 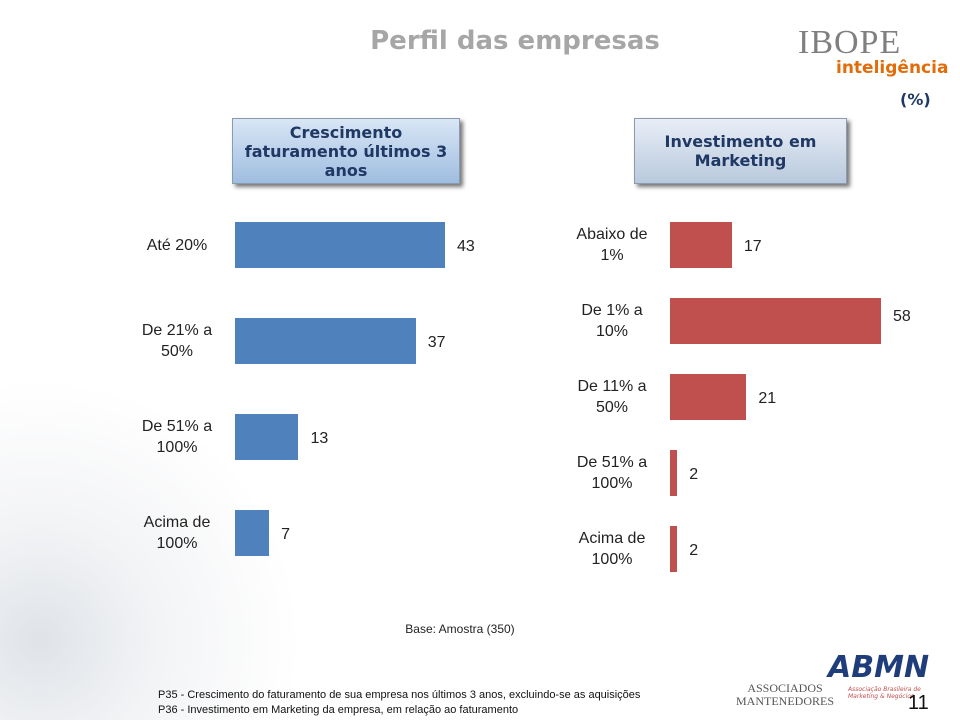 What do you see at coordinates (286, 534) in the screenshot?
I see `value-label: 7` at bounding box center [286, 534].